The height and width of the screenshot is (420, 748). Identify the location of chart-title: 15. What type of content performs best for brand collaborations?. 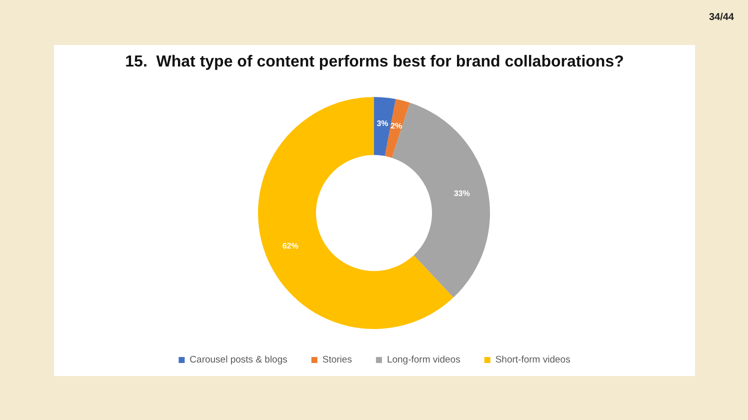
(374, 62).